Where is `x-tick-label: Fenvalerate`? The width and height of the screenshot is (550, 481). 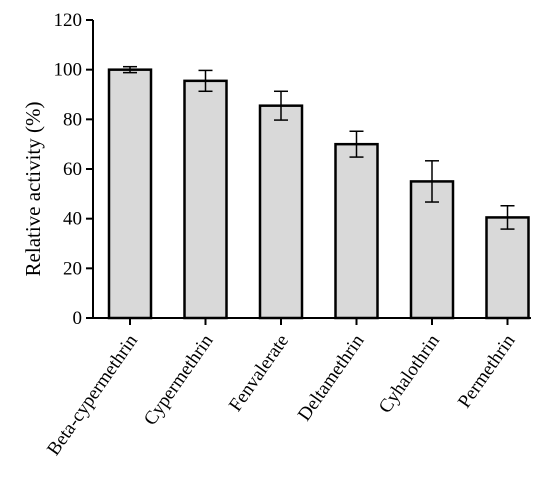 x-tick-label: Fenvalerate is located at coordinates (259, 373).